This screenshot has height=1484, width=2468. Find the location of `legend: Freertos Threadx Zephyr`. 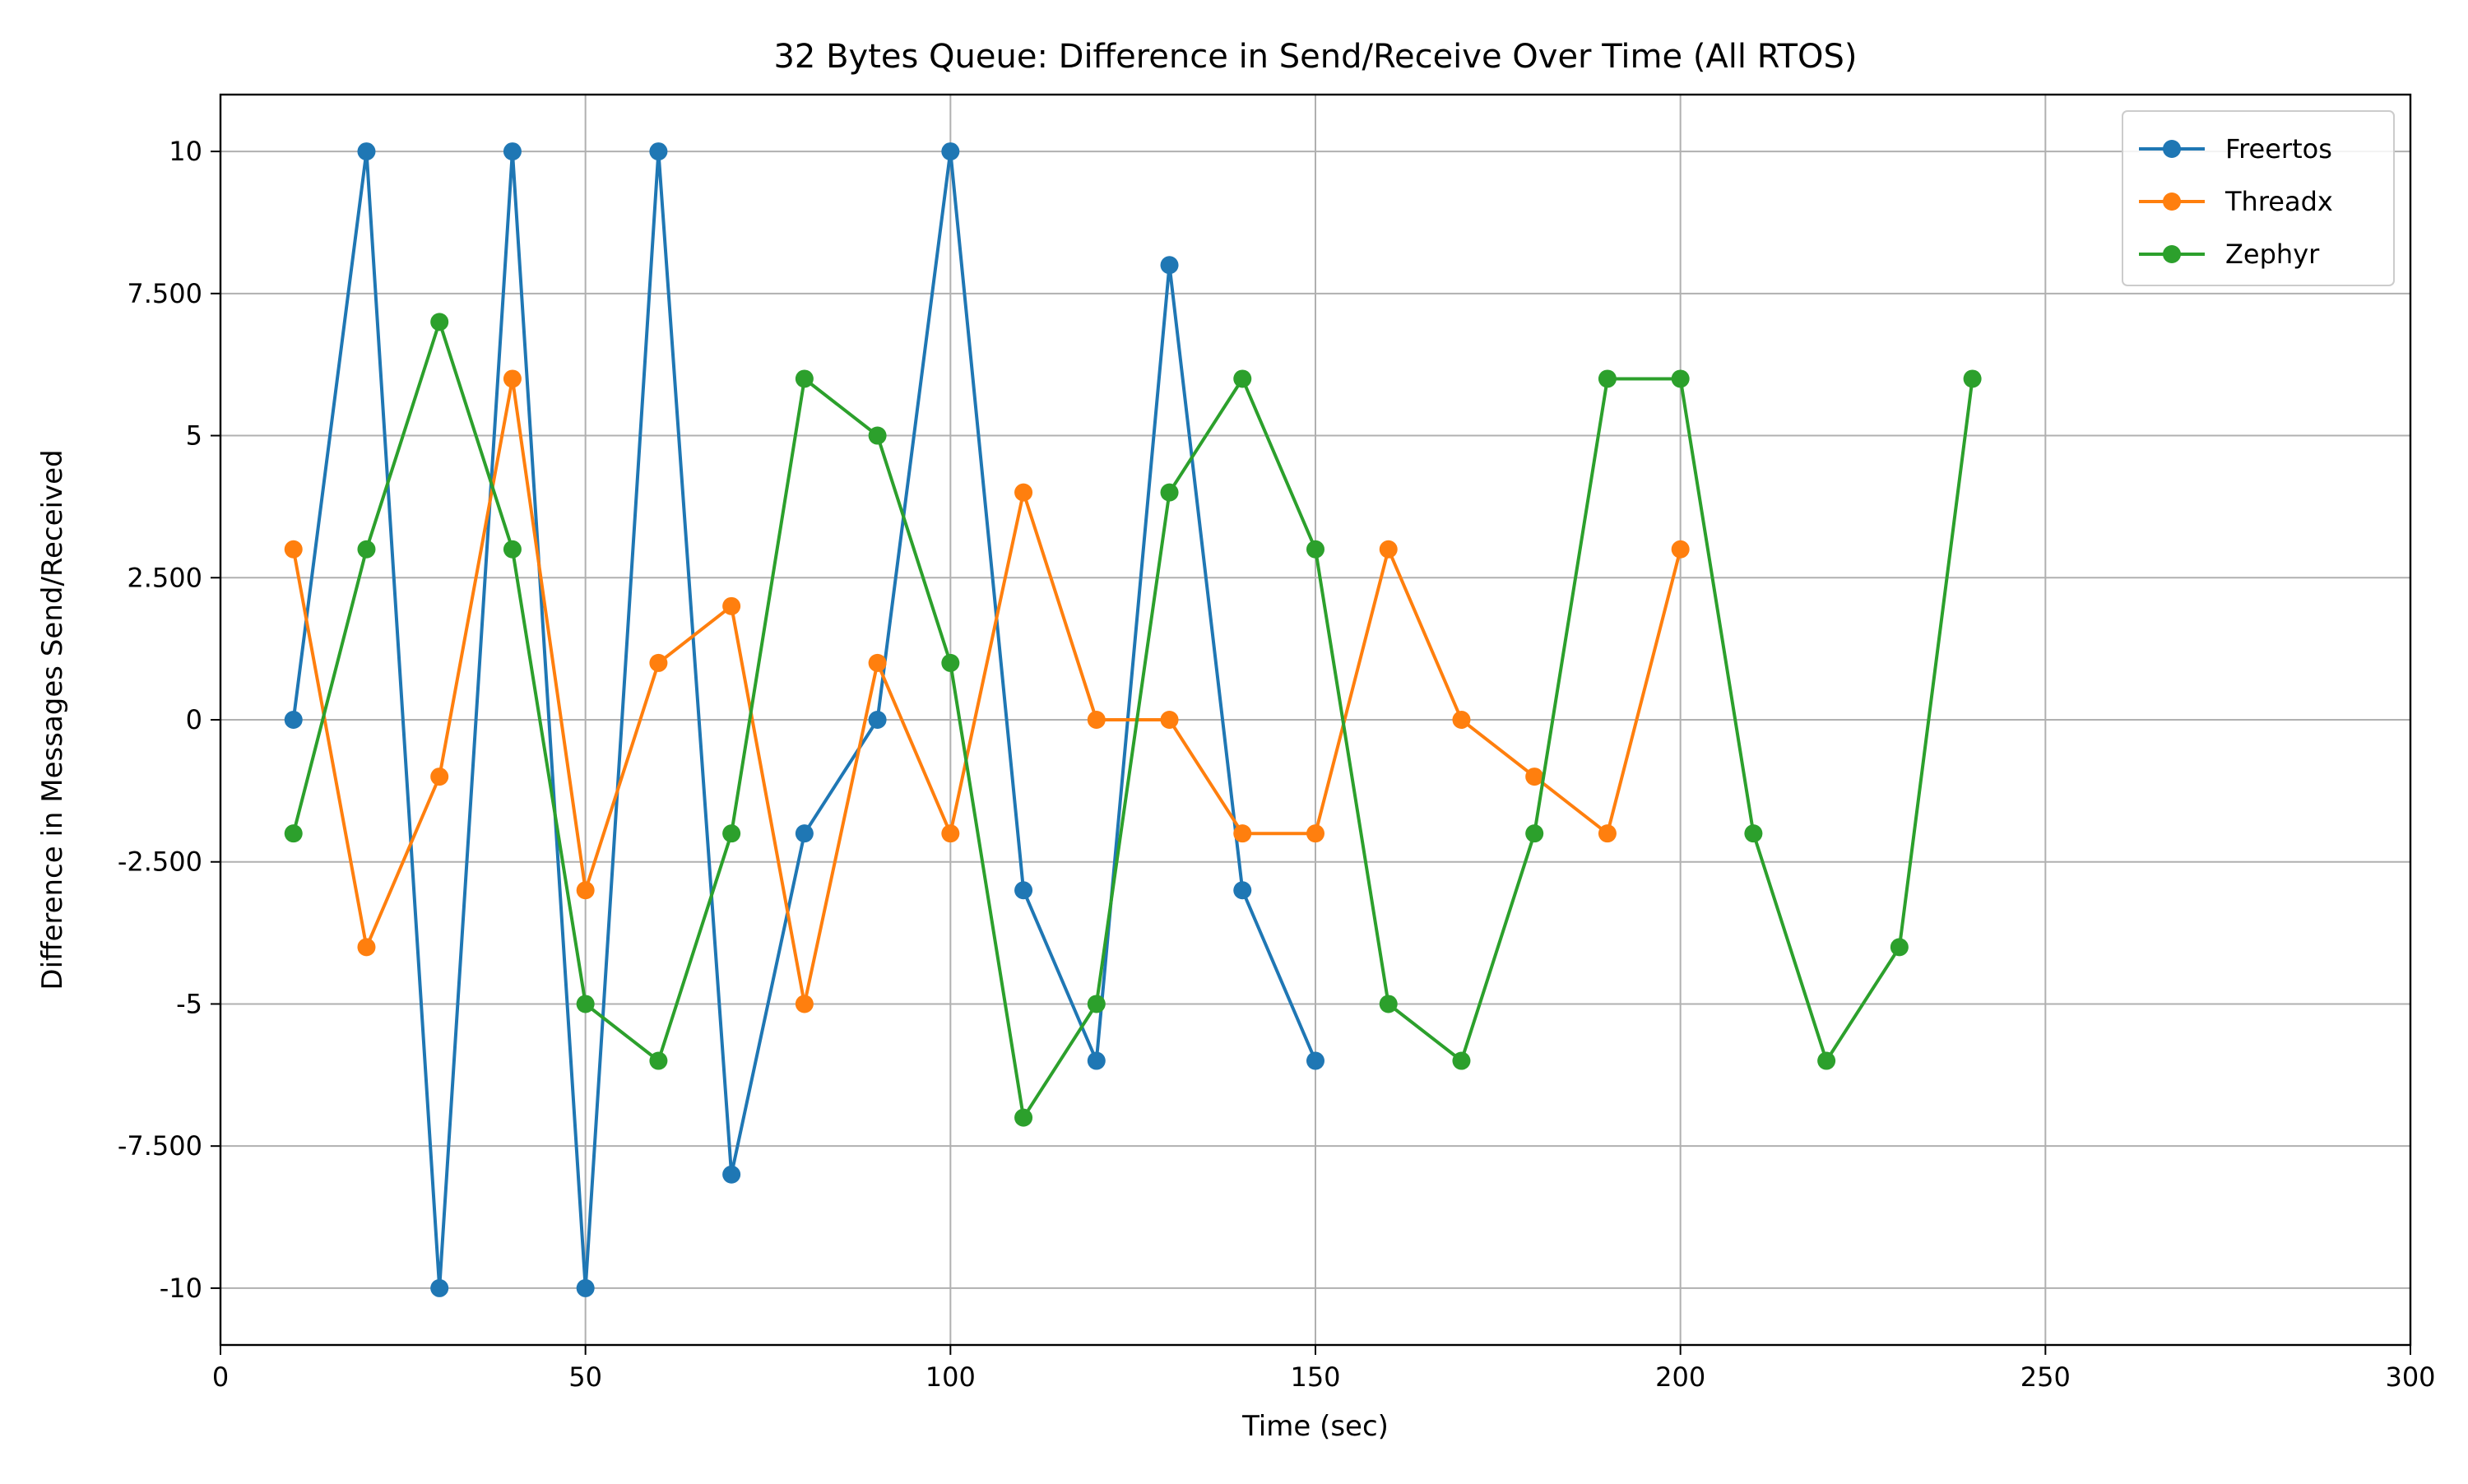

legend: Freertos Threadx Zephyr is located at coordinates (2258, 198).